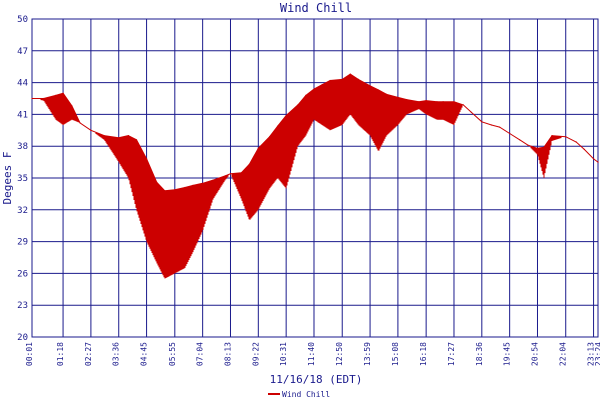 Image resolution: width=600 pixels, height=400 pixels. I want to click on y-tick-label: 44, so click(22, 84).